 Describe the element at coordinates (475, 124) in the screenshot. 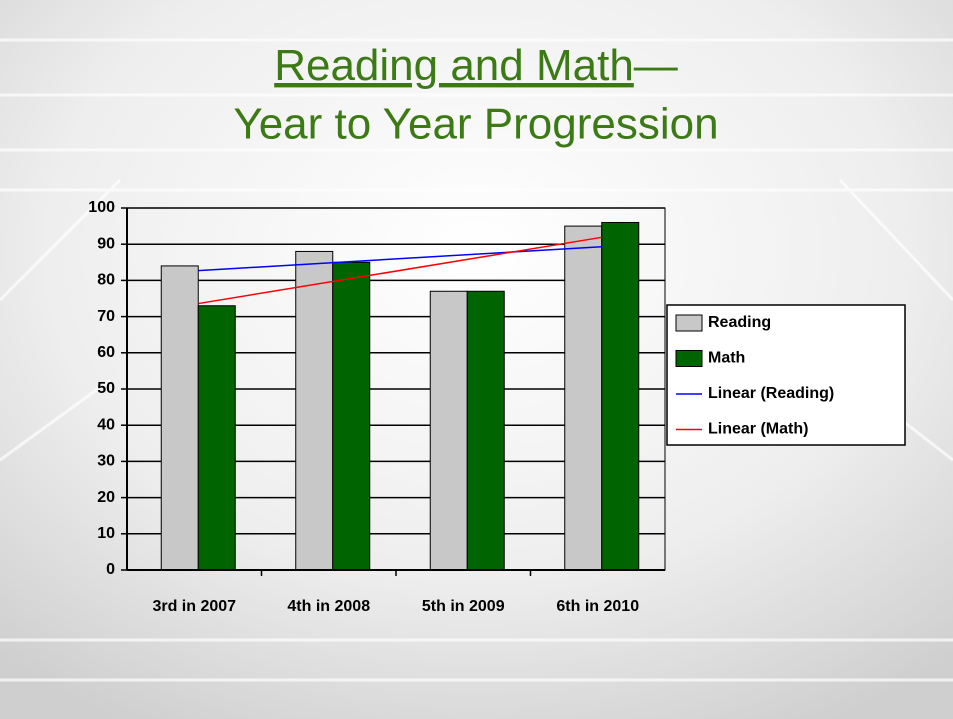

I see `chart-subtitle: Year to Year Progression` at that location.